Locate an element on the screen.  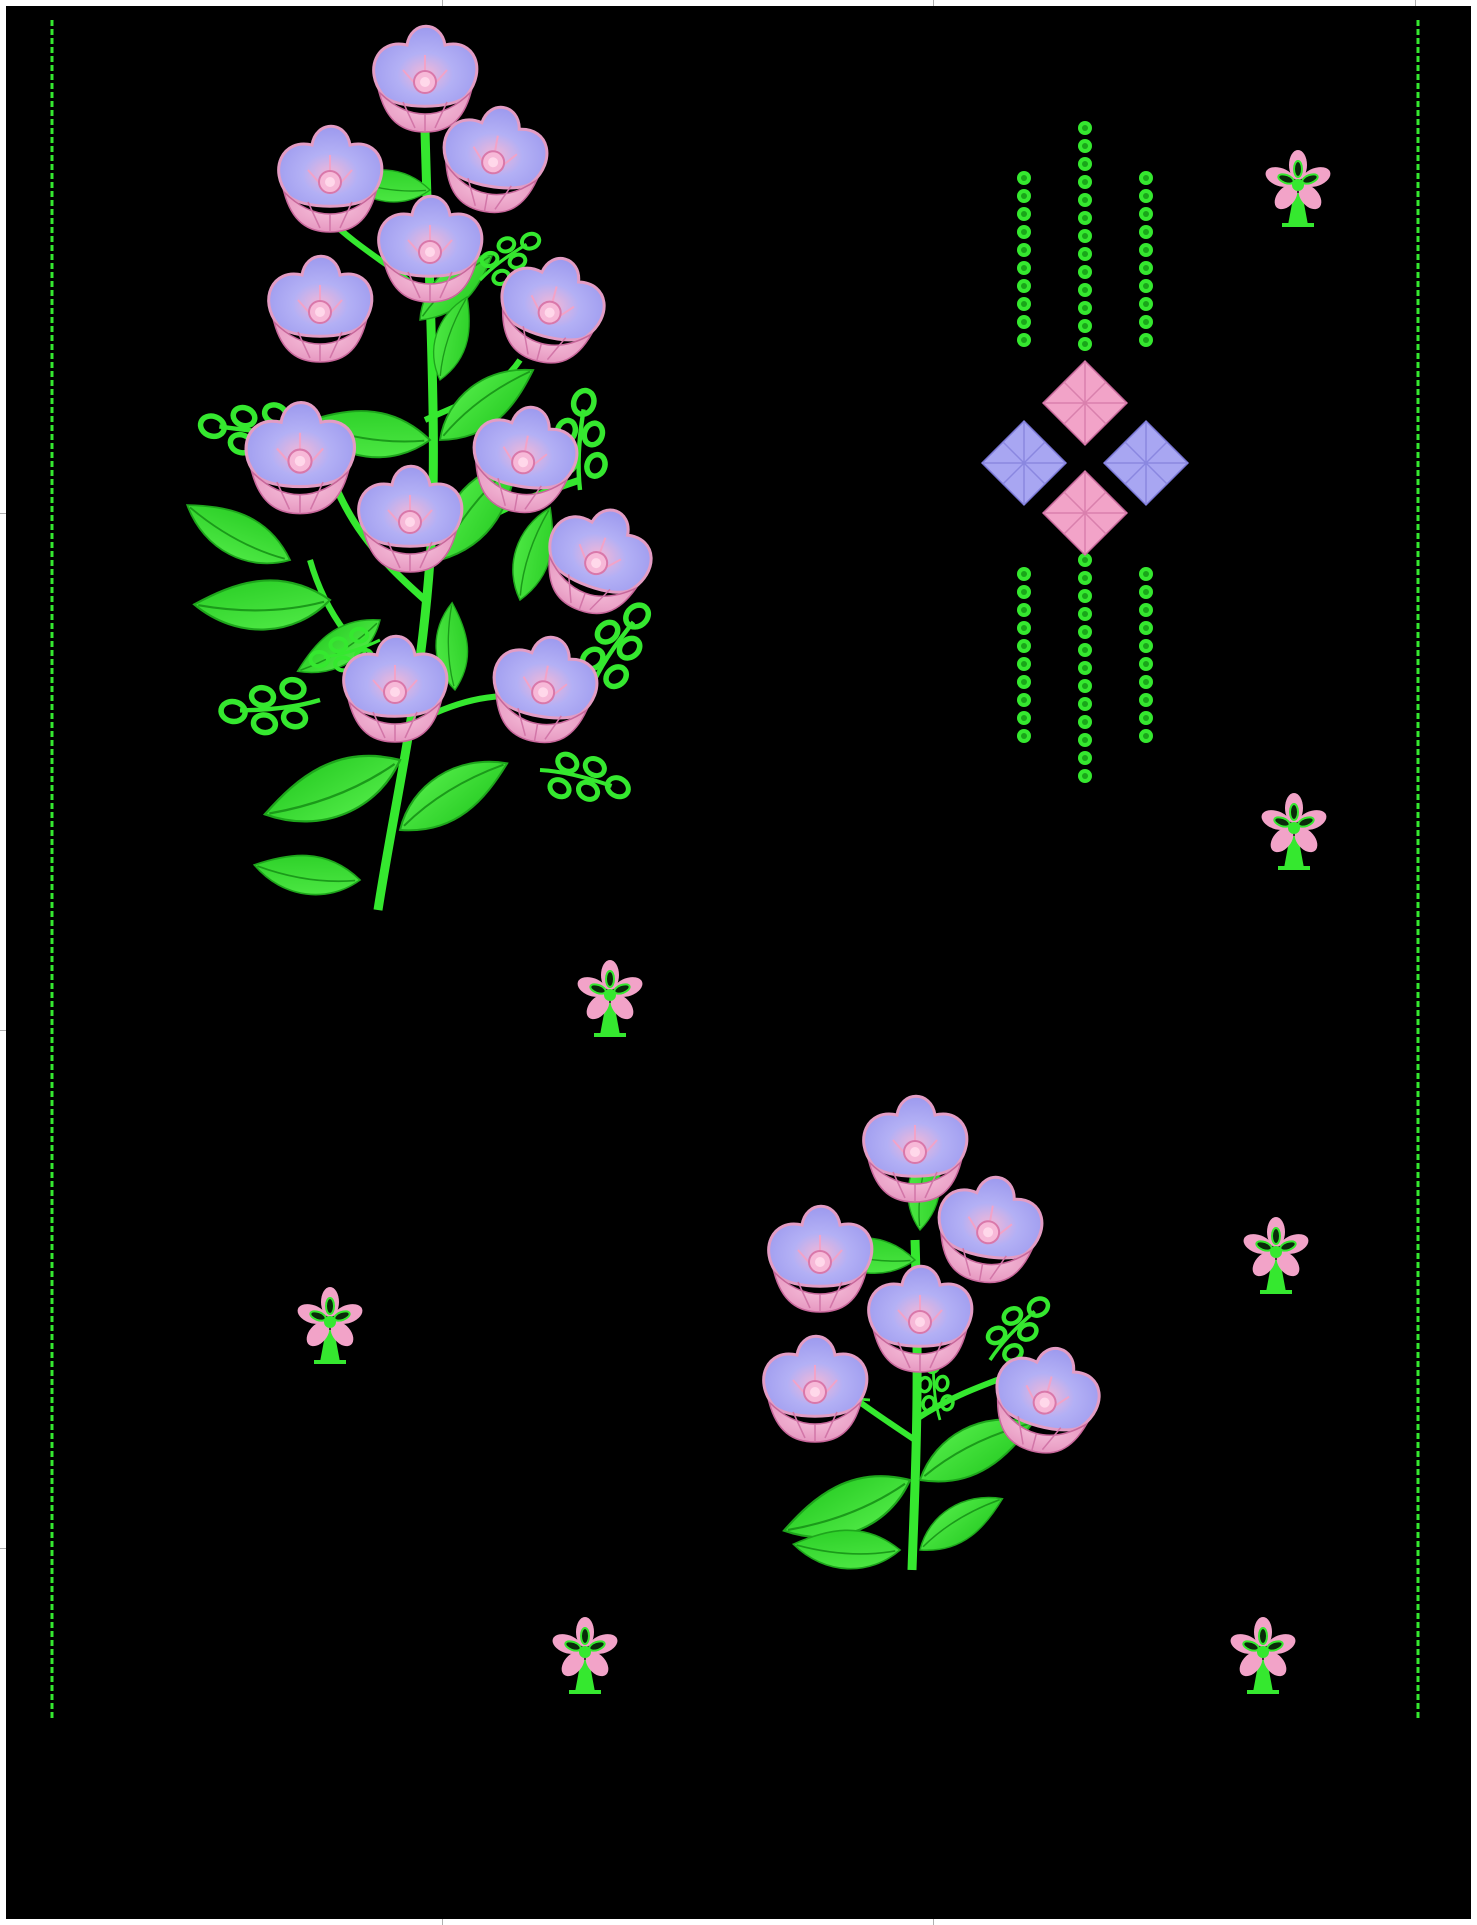
small-floral-bouquet is located at coordinates (936, 1339).